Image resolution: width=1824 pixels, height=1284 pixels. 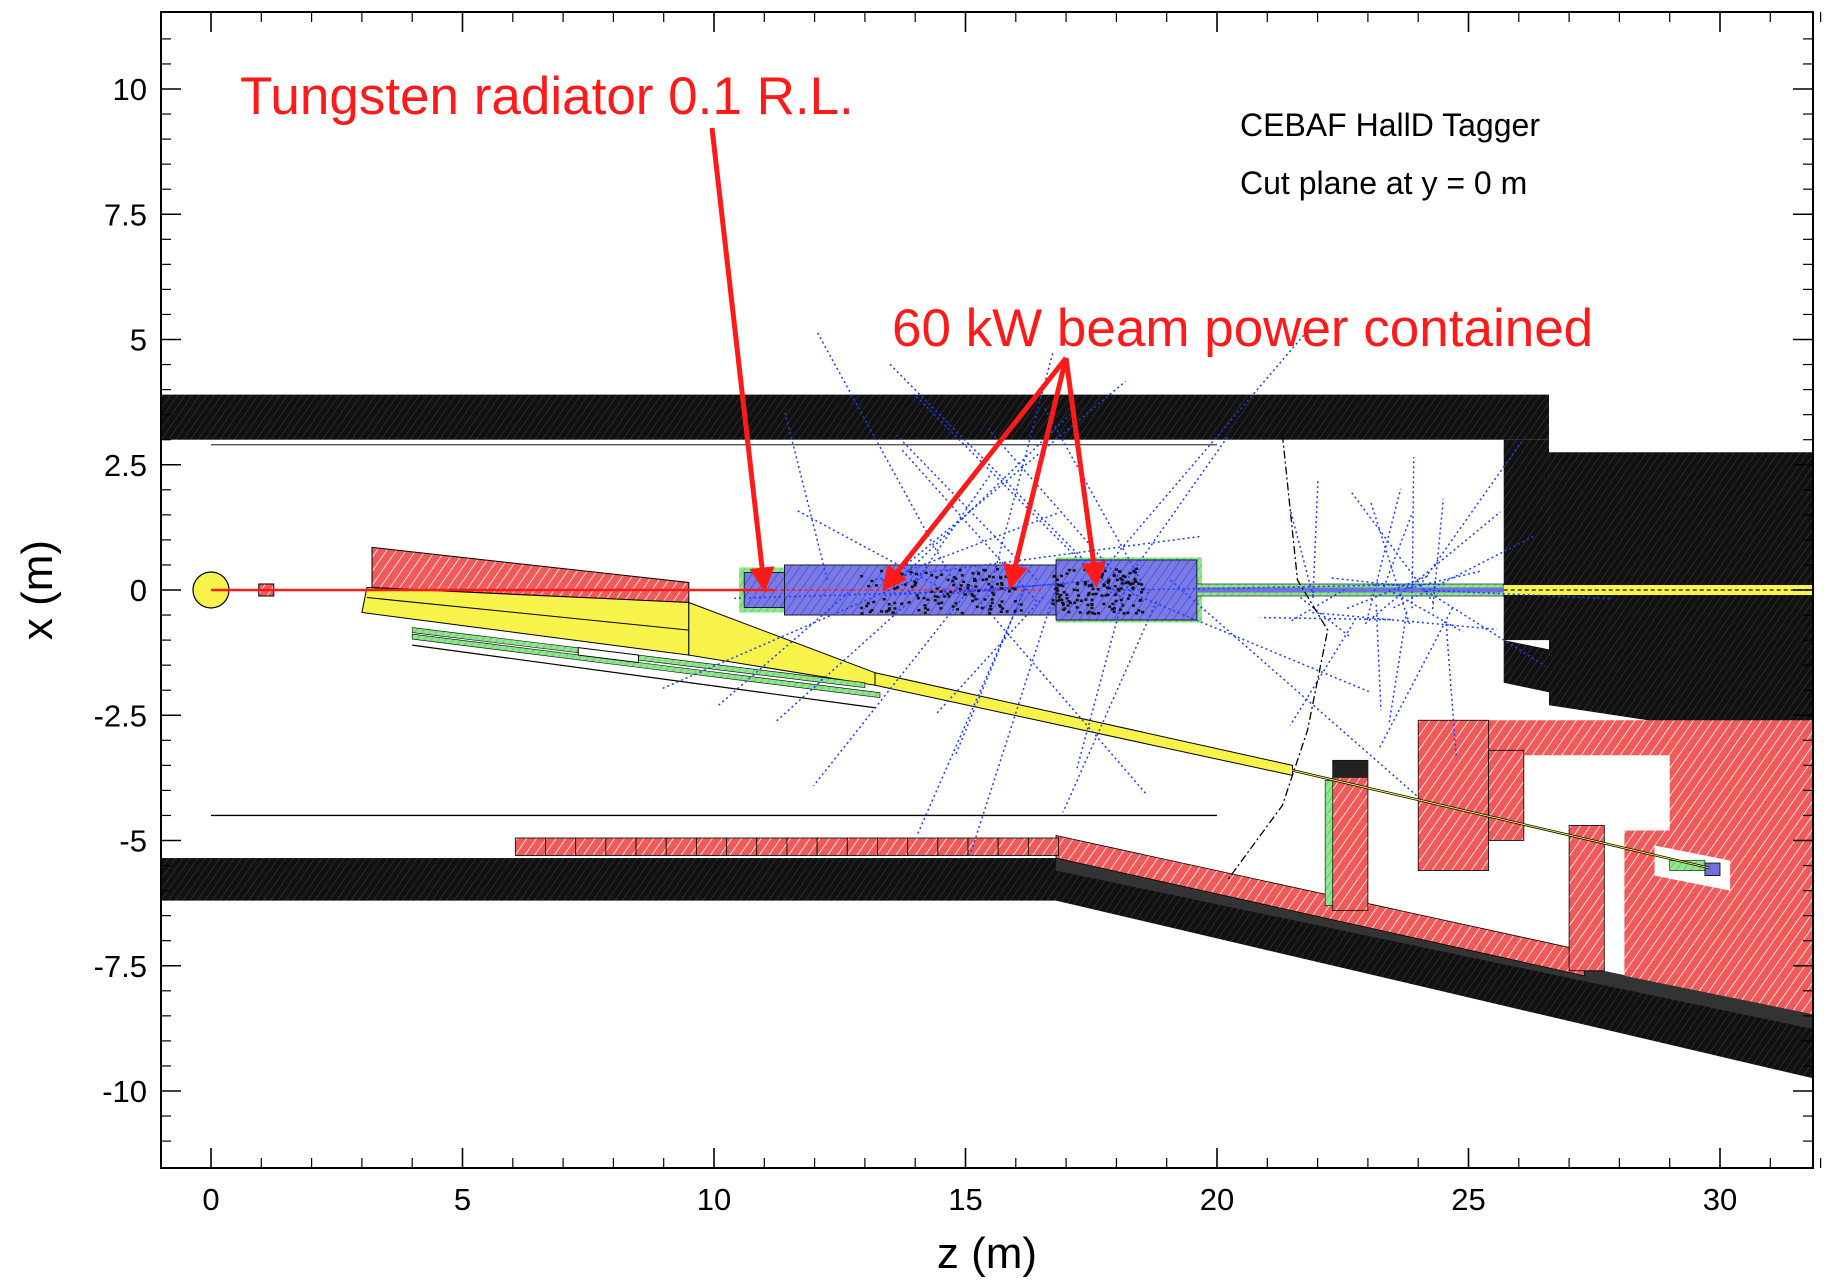 What do you see at coordinates (1506, 795) in the screenshot?
I see `dump-block-b` at bounding box center [1506, 795].